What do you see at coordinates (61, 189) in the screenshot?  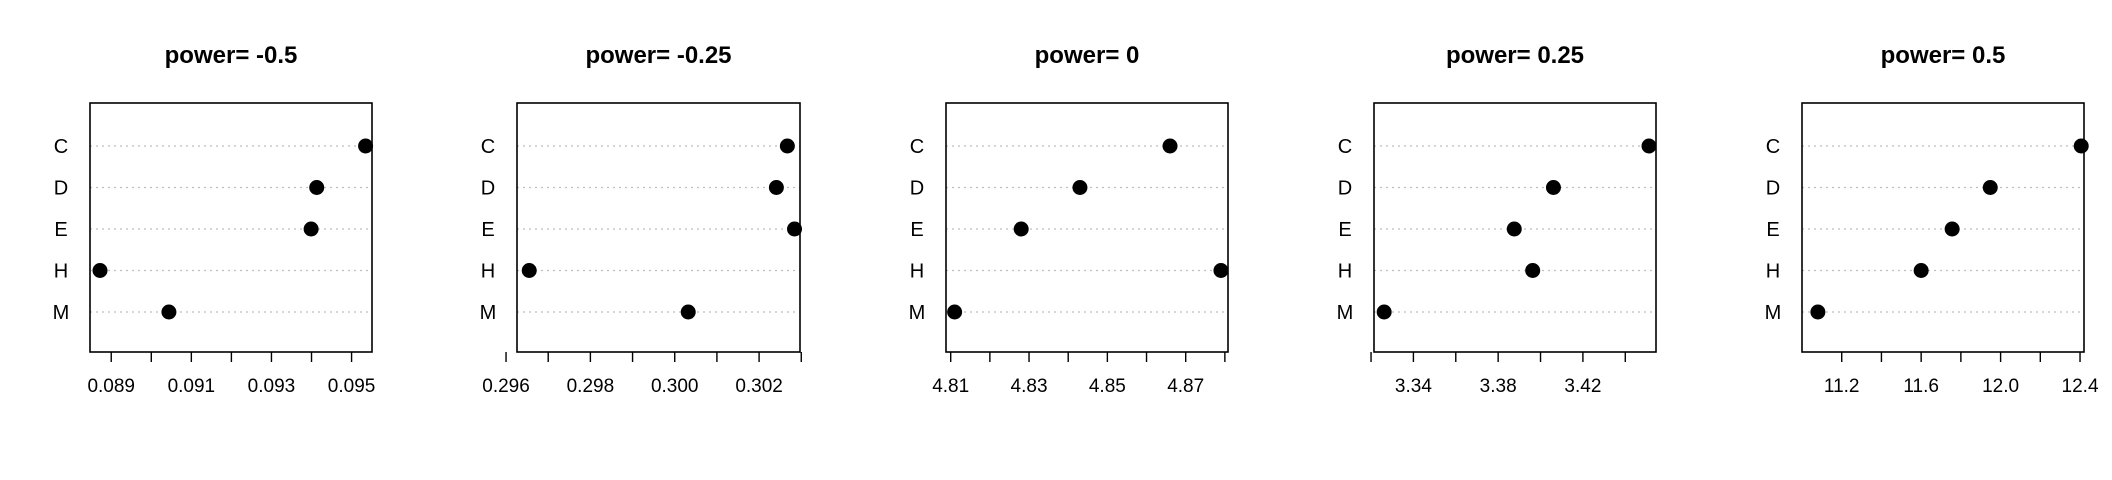 I see `panel-1-category-label-D: D` at bounding box center [61, 189].